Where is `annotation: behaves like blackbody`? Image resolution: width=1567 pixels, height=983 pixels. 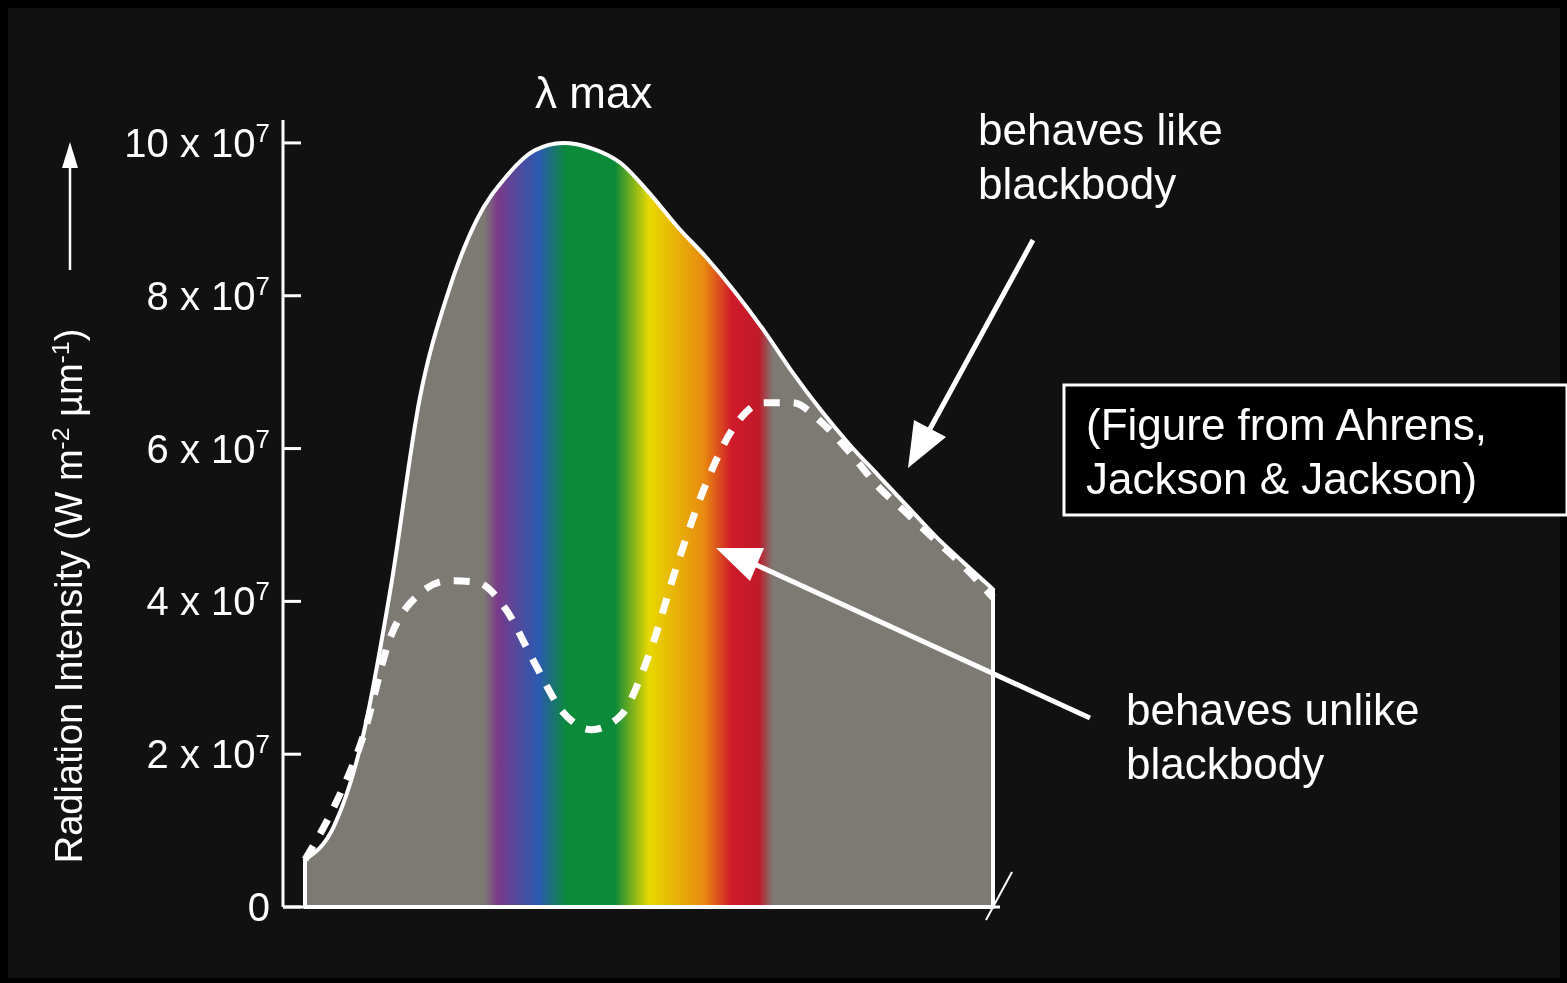
annotation: behaves like blackbody is located at coordinates (1100, 156).